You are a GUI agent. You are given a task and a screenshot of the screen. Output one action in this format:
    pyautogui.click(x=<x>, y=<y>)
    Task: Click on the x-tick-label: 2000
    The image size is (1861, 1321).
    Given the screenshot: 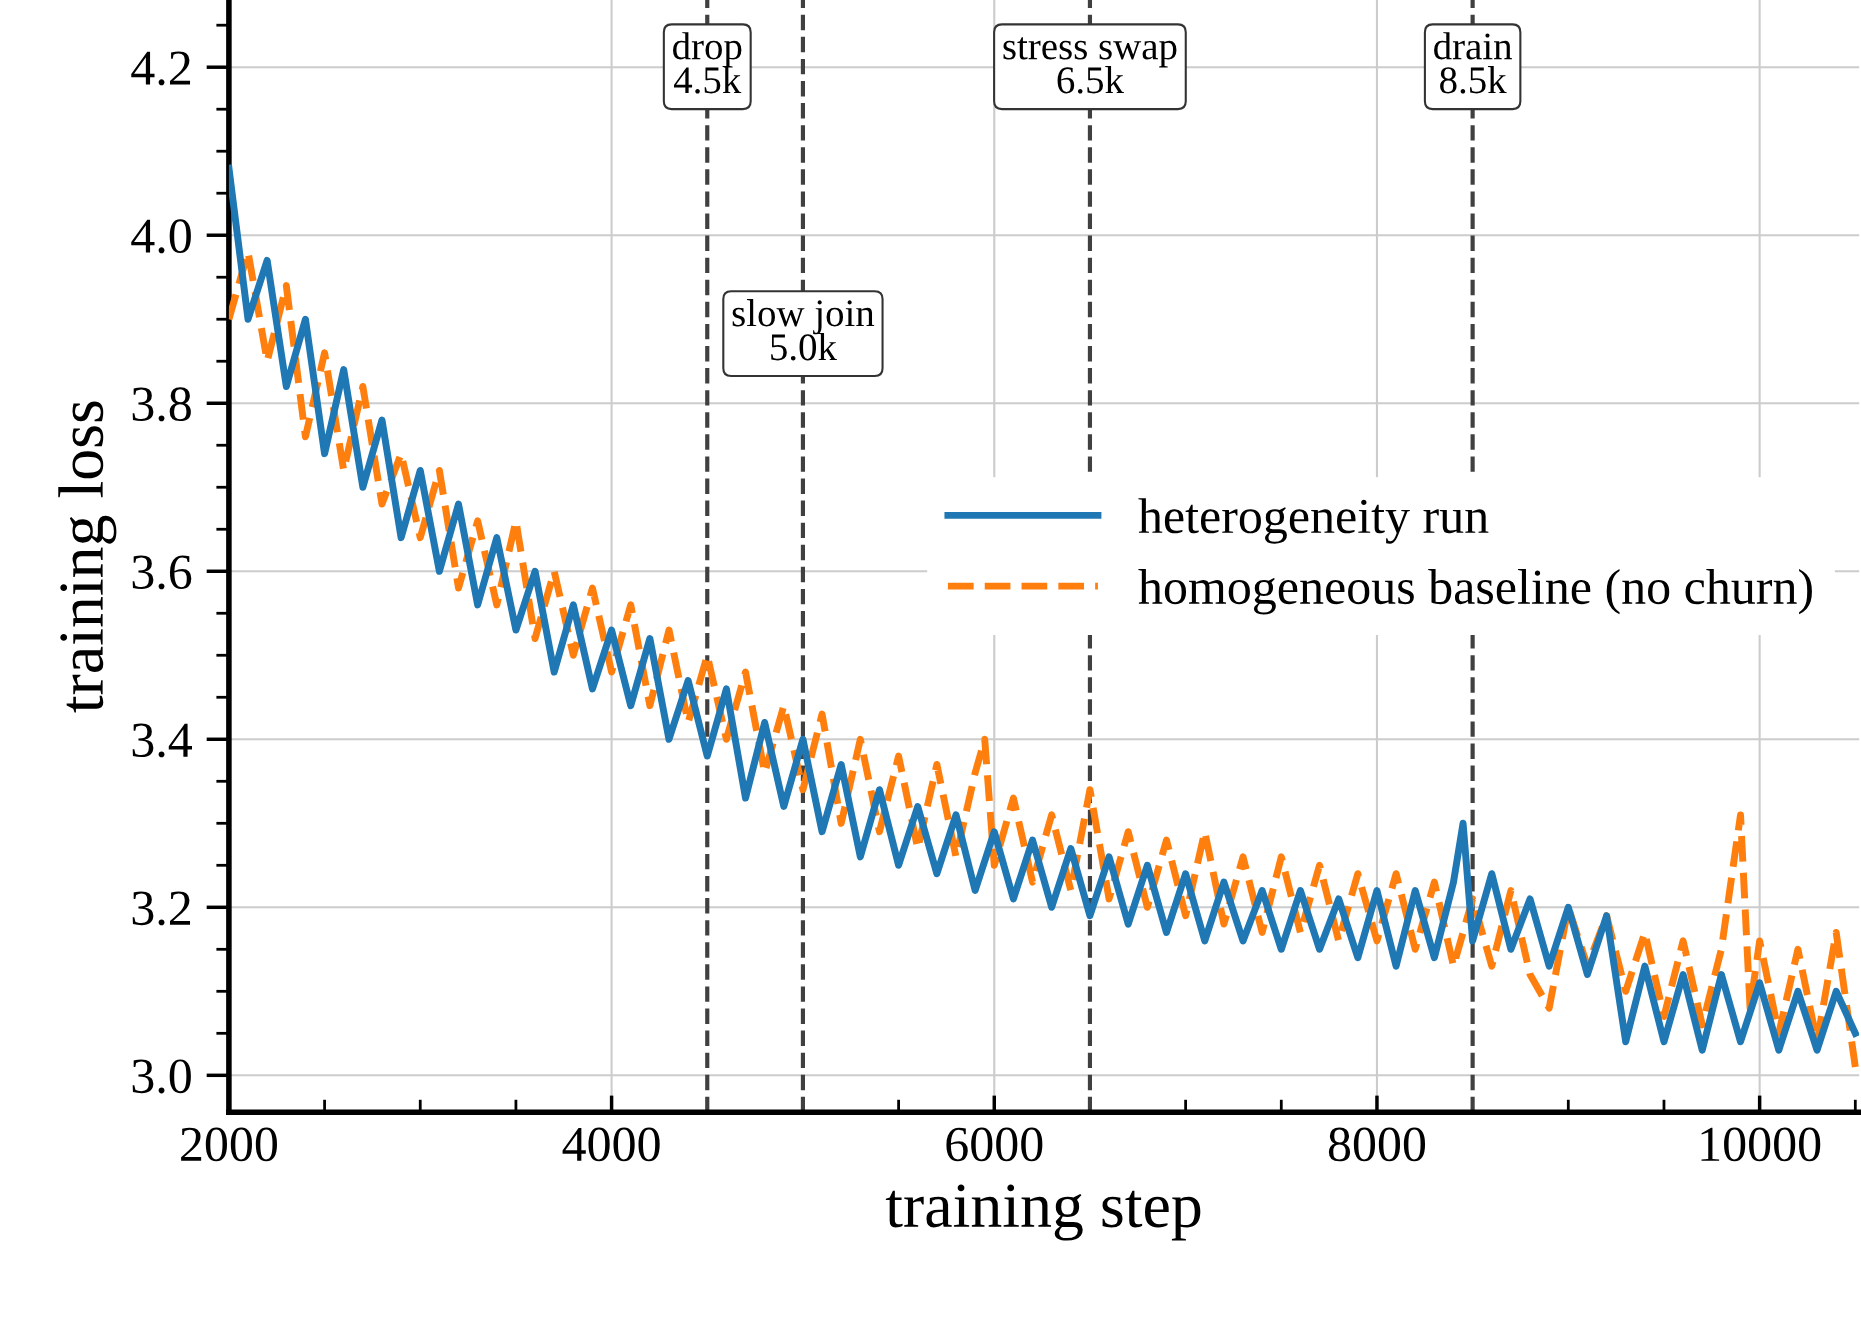 What is the action you would take?
    pyautogui.click(x=229, y=1144)
    